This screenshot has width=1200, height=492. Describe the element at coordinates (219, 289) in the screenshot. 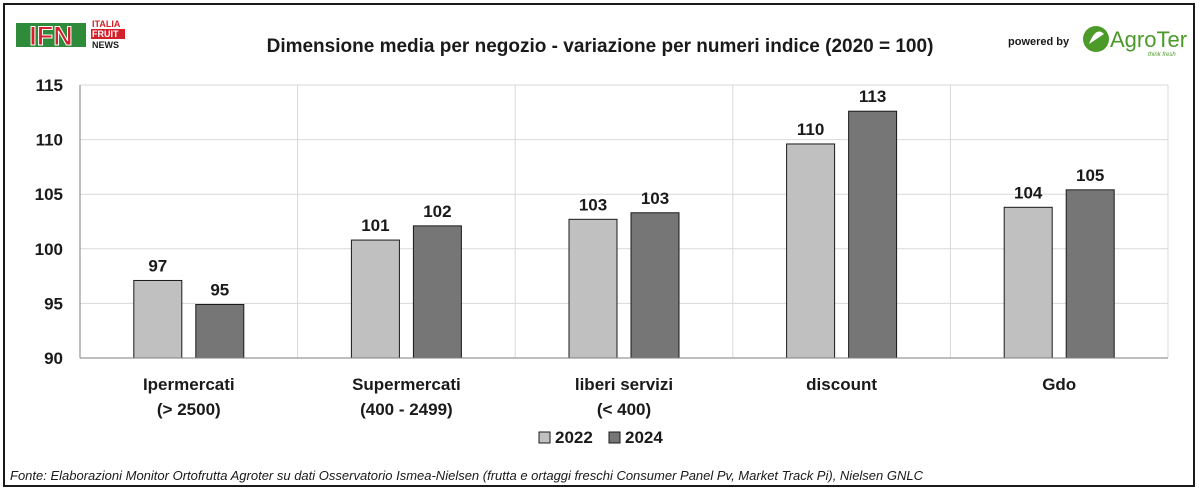

I see `data-label-2024: 95` at that location.